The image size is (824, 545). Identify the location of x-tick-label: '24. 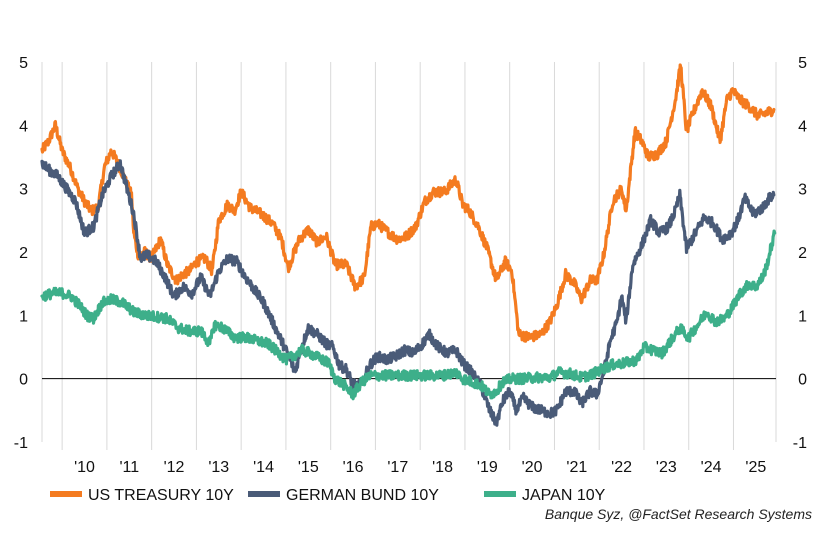
(711, 467).